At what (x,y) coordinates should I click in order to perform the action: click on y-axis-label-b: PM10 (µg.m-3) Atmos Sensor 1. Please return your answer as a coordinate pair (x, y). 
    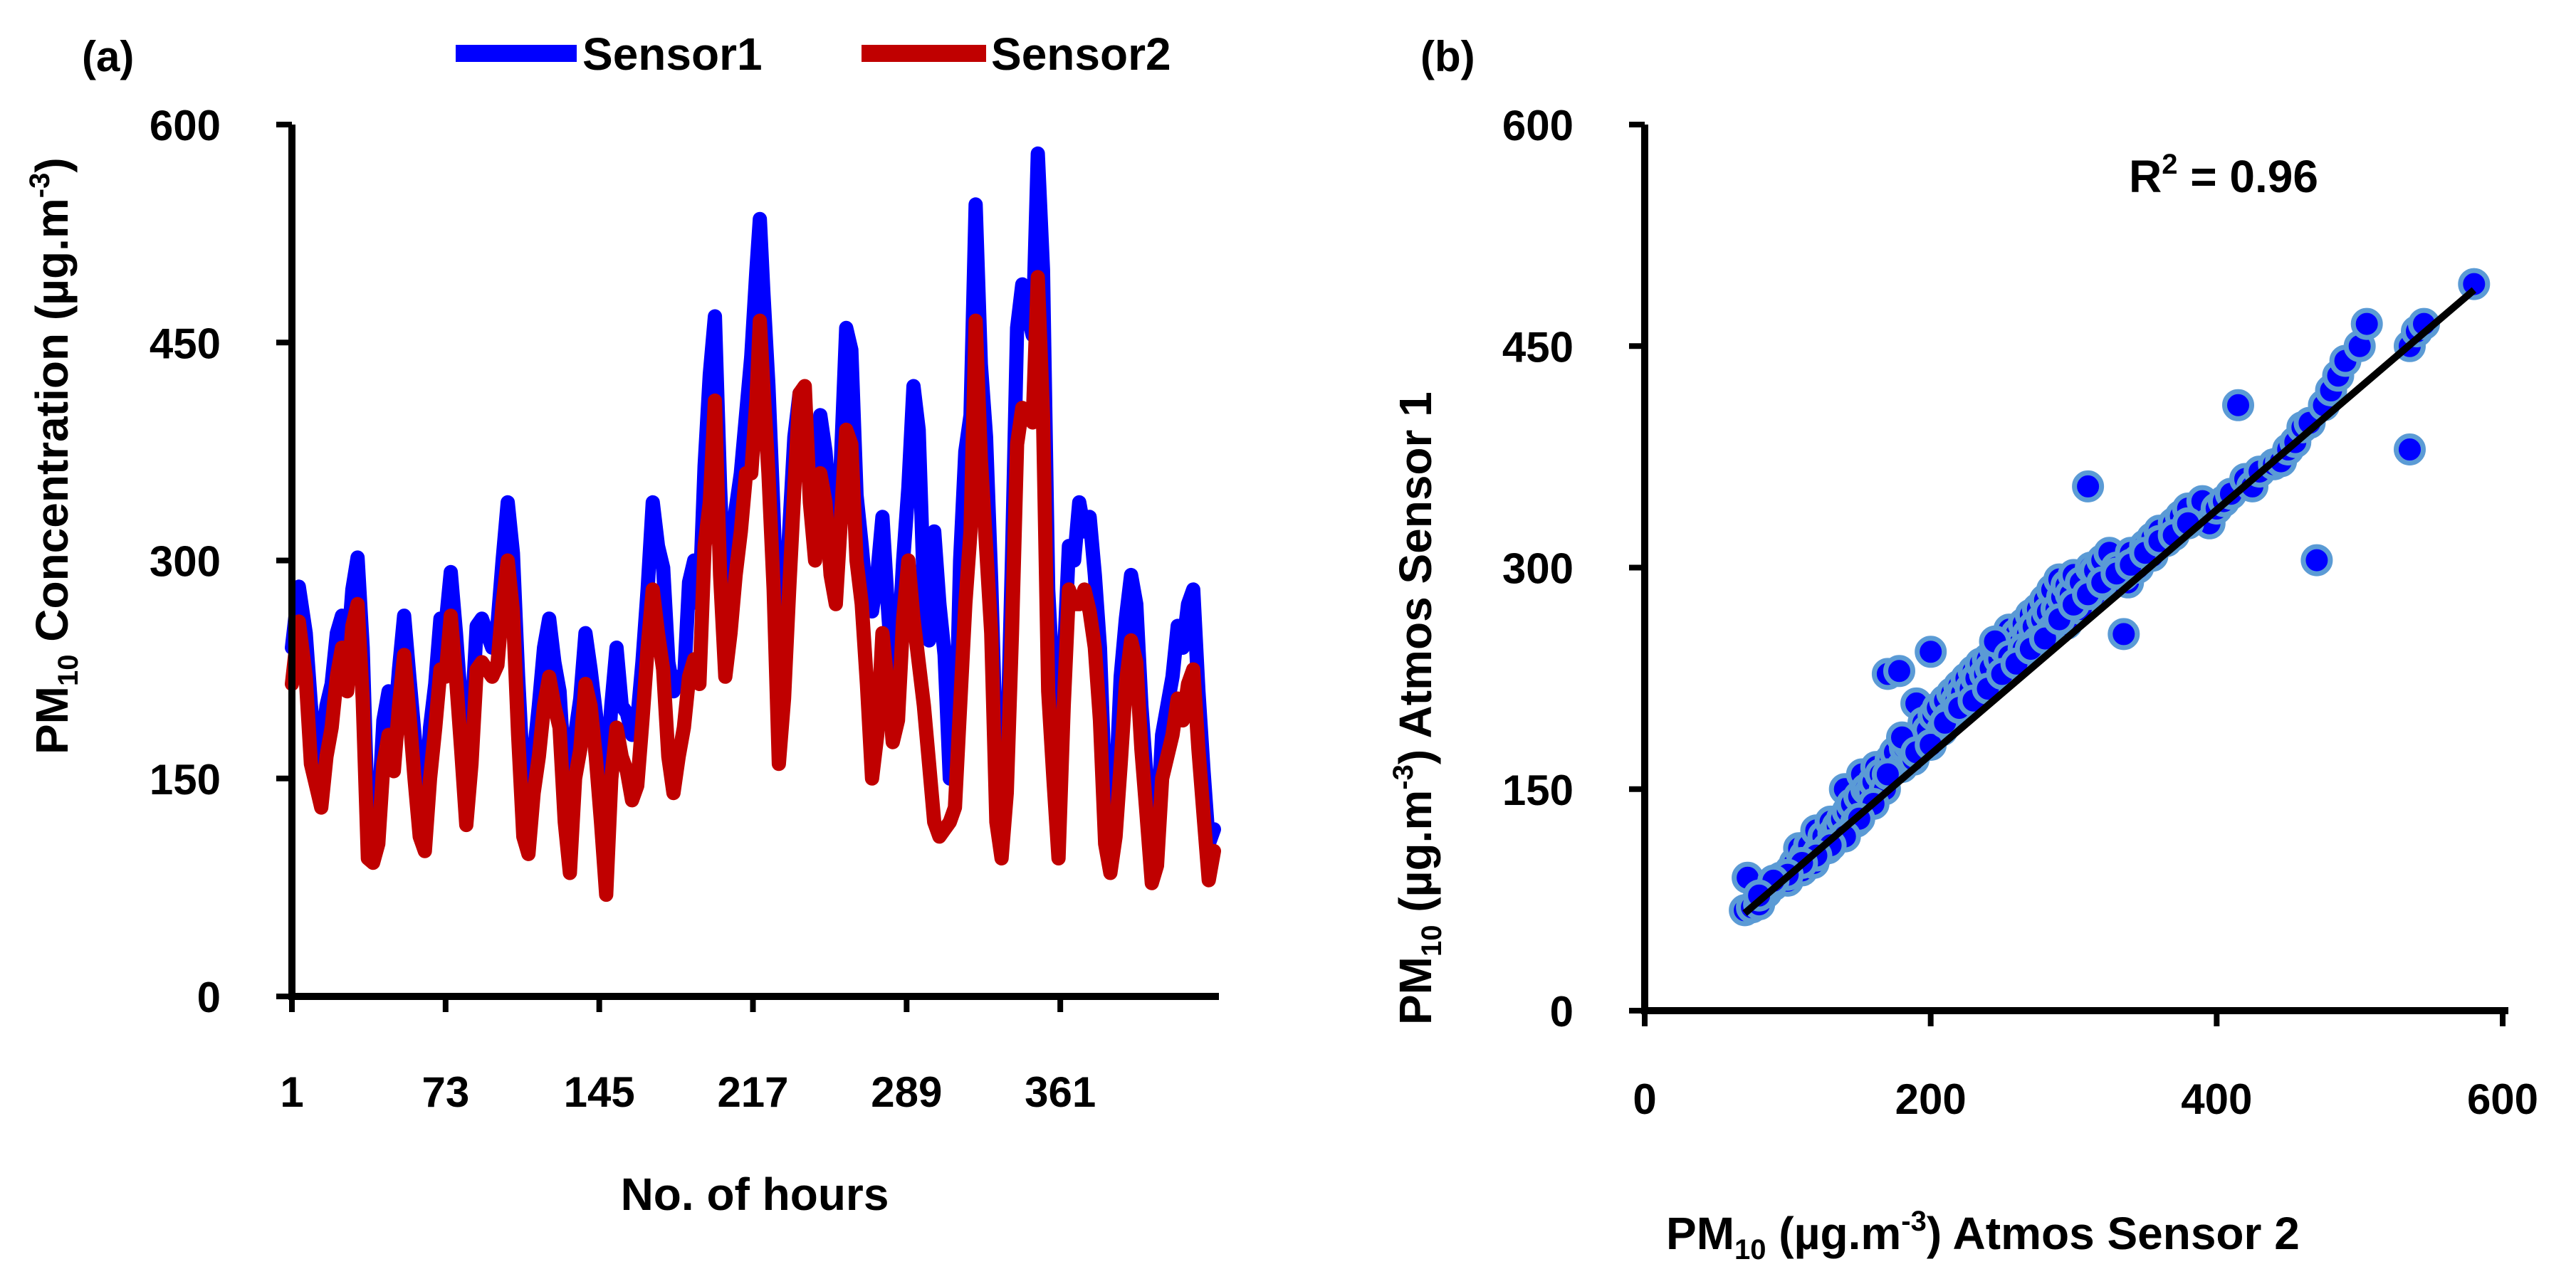
    Looking at the image, I should click on (1417, 708).